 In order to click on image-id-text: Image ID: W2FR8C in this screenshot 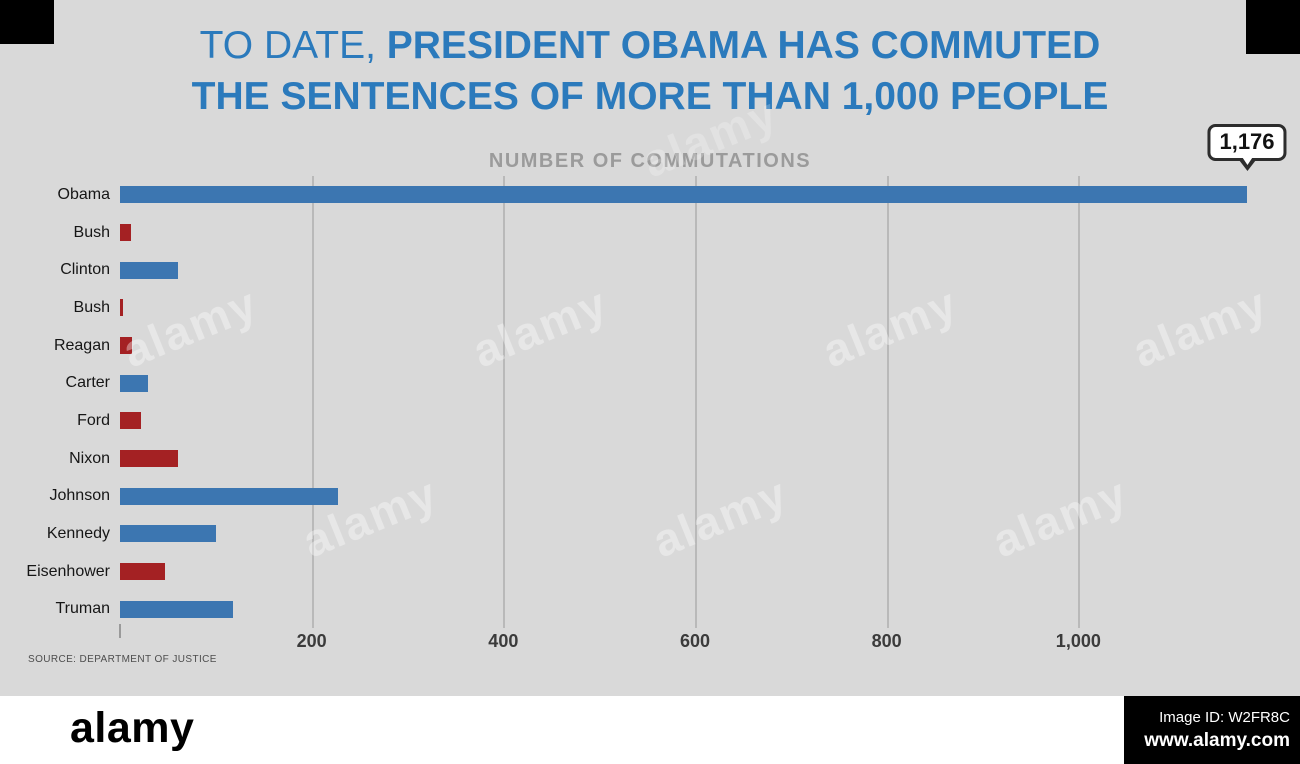, I will do `click(1224, 717)`.